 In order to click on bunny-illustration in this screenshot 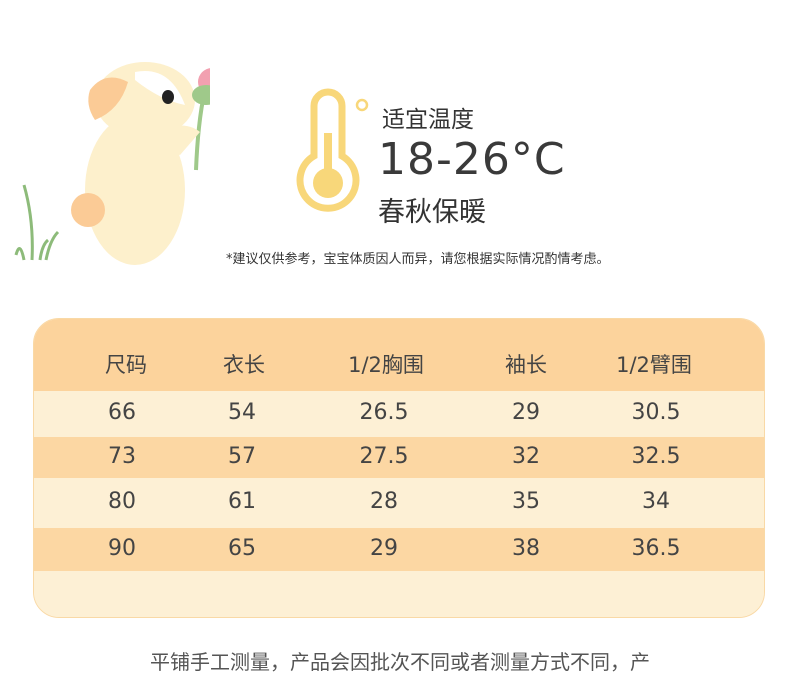, I will do `click(112, 163)`.